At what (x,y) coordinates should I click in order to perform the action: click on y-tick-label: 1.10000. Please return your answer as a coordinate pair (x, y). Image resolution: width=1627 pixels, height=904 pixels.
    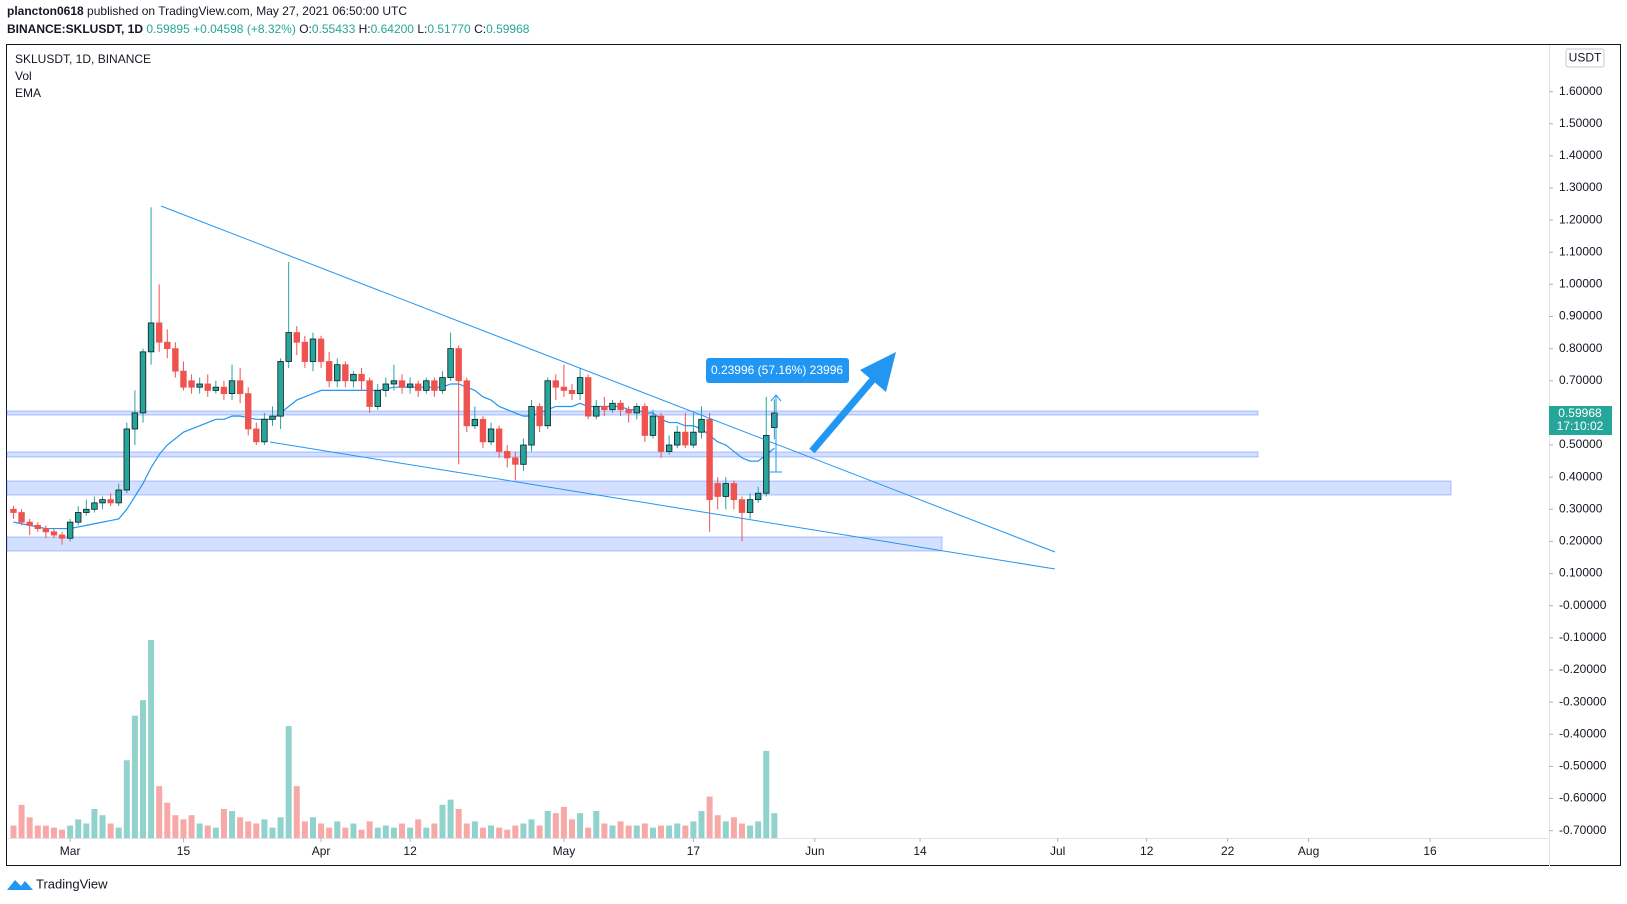
    Looking at the image, I should click on (1581, 251).